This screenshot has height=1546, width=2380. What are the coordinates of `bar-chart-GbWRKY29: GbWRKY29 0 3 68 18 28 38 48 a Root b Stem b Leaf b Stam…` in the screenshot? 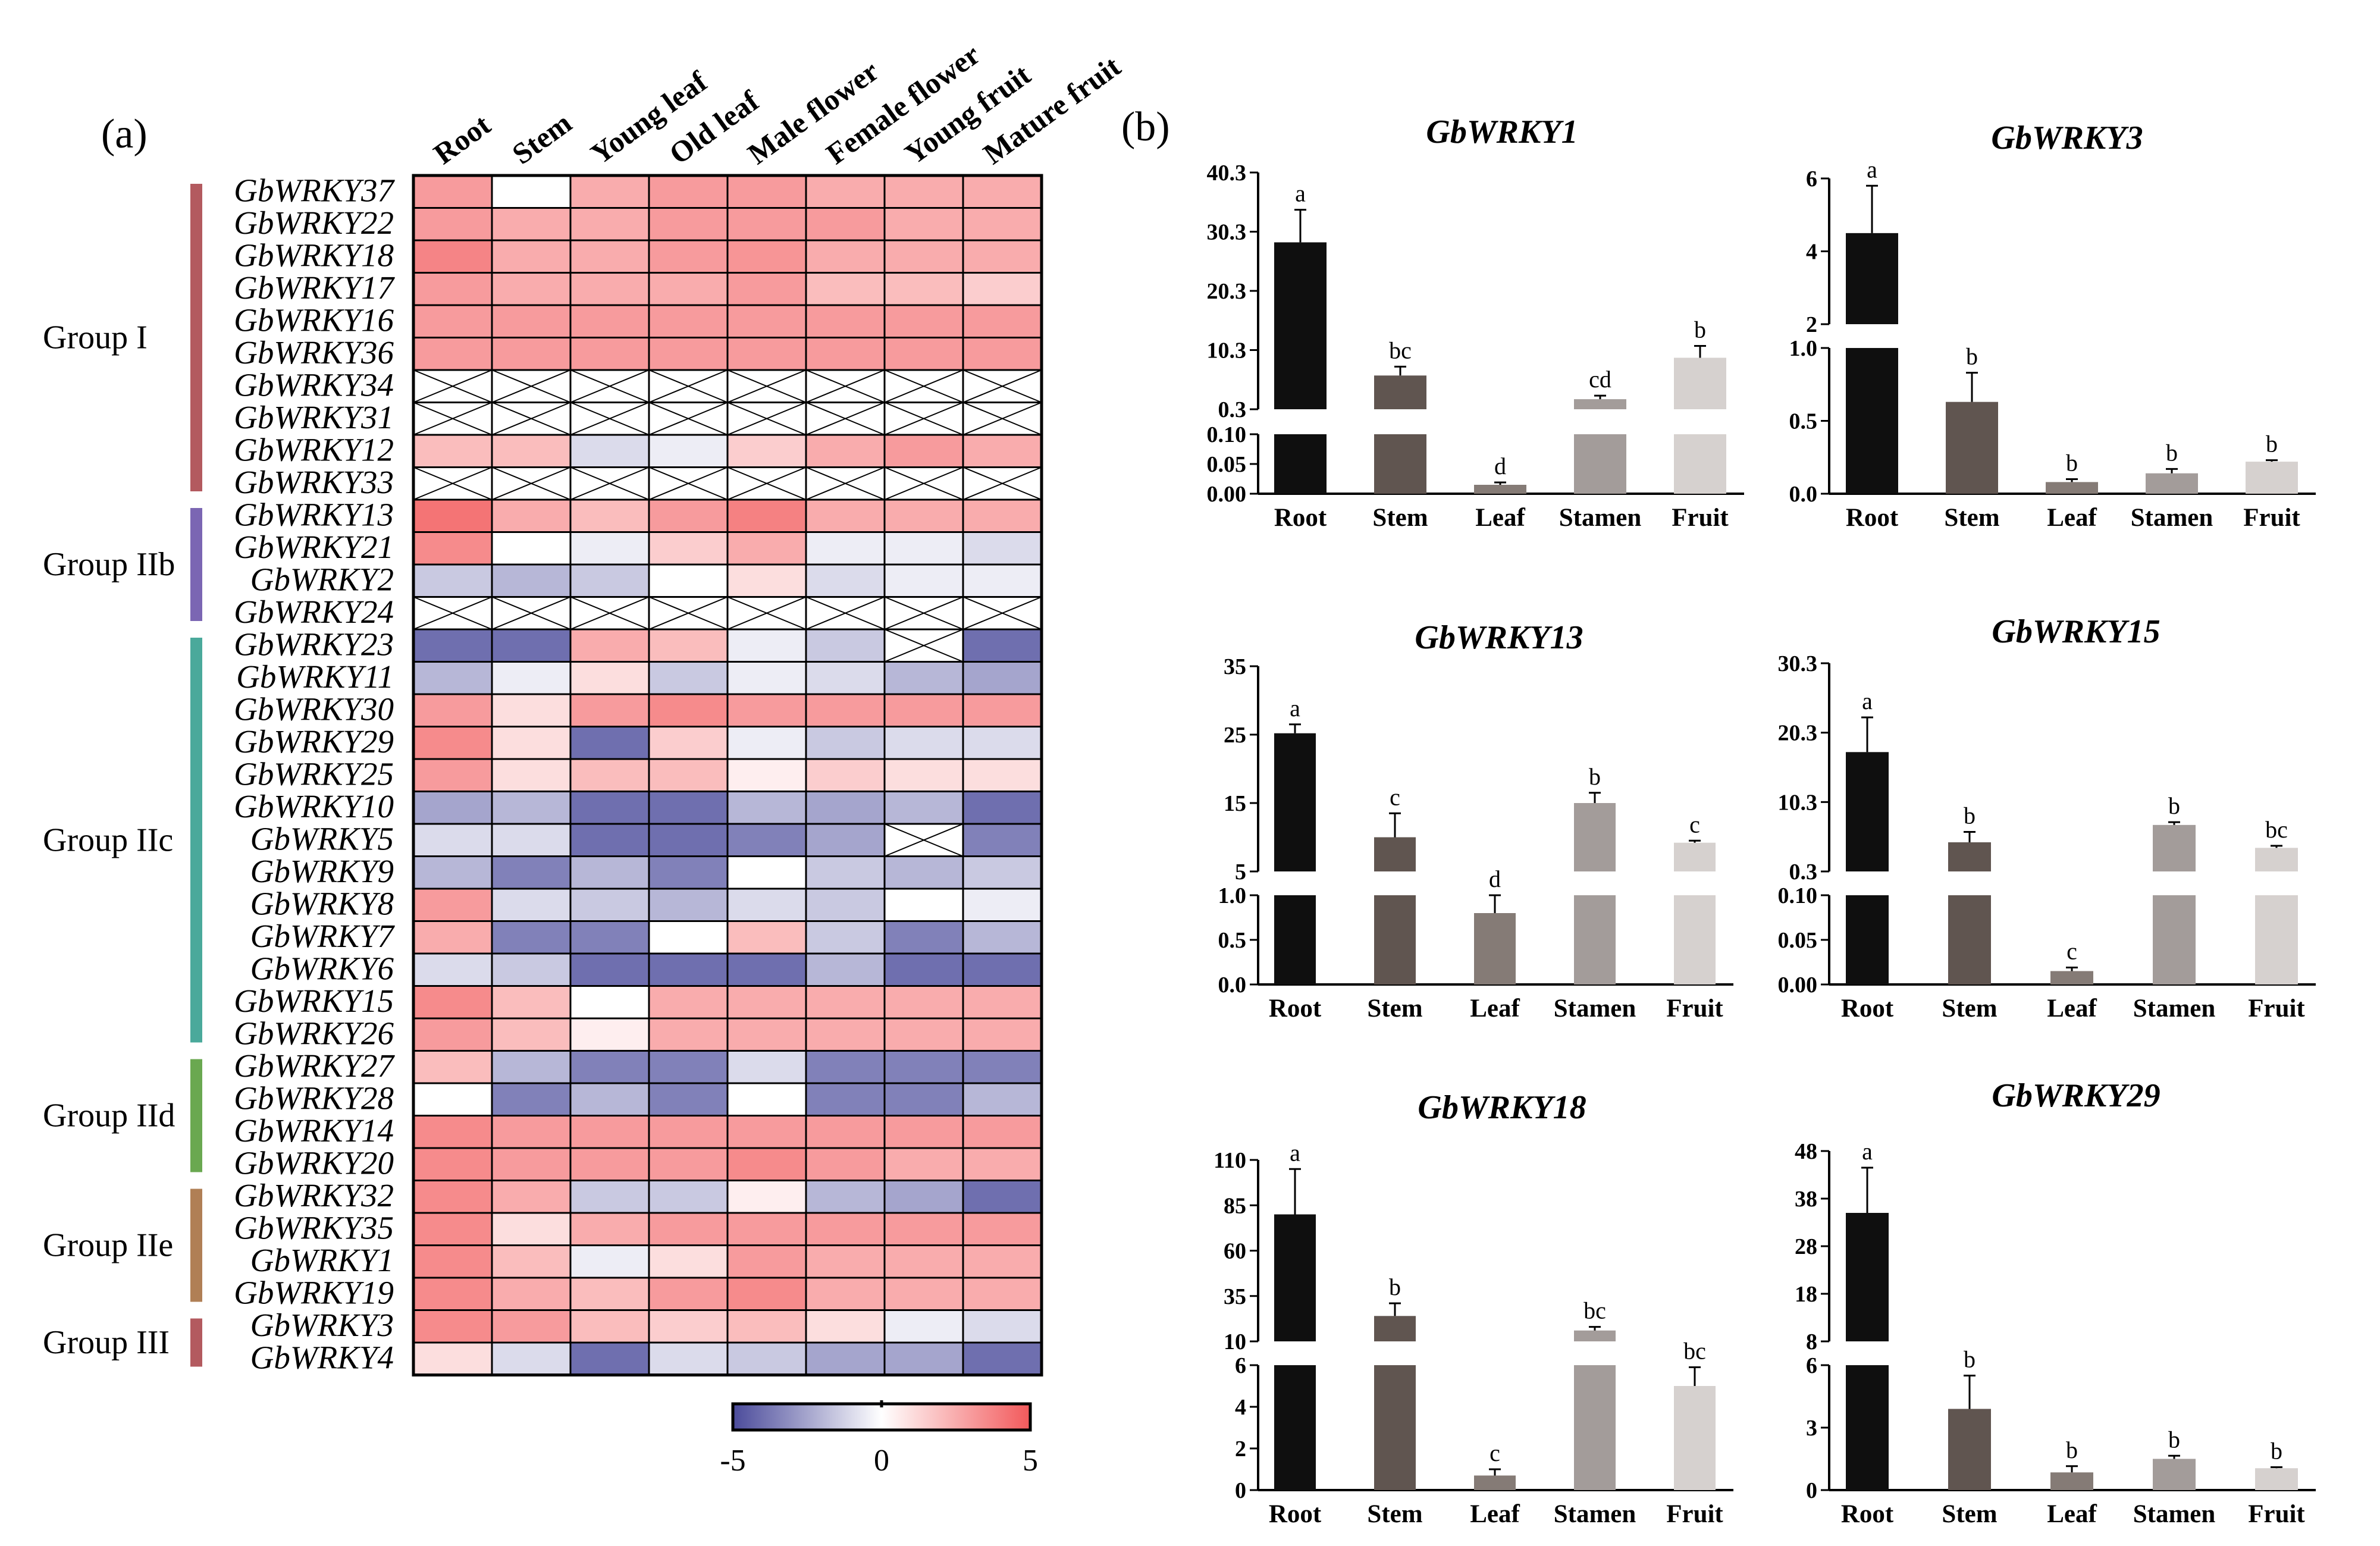 It's located at (2055, 1302).